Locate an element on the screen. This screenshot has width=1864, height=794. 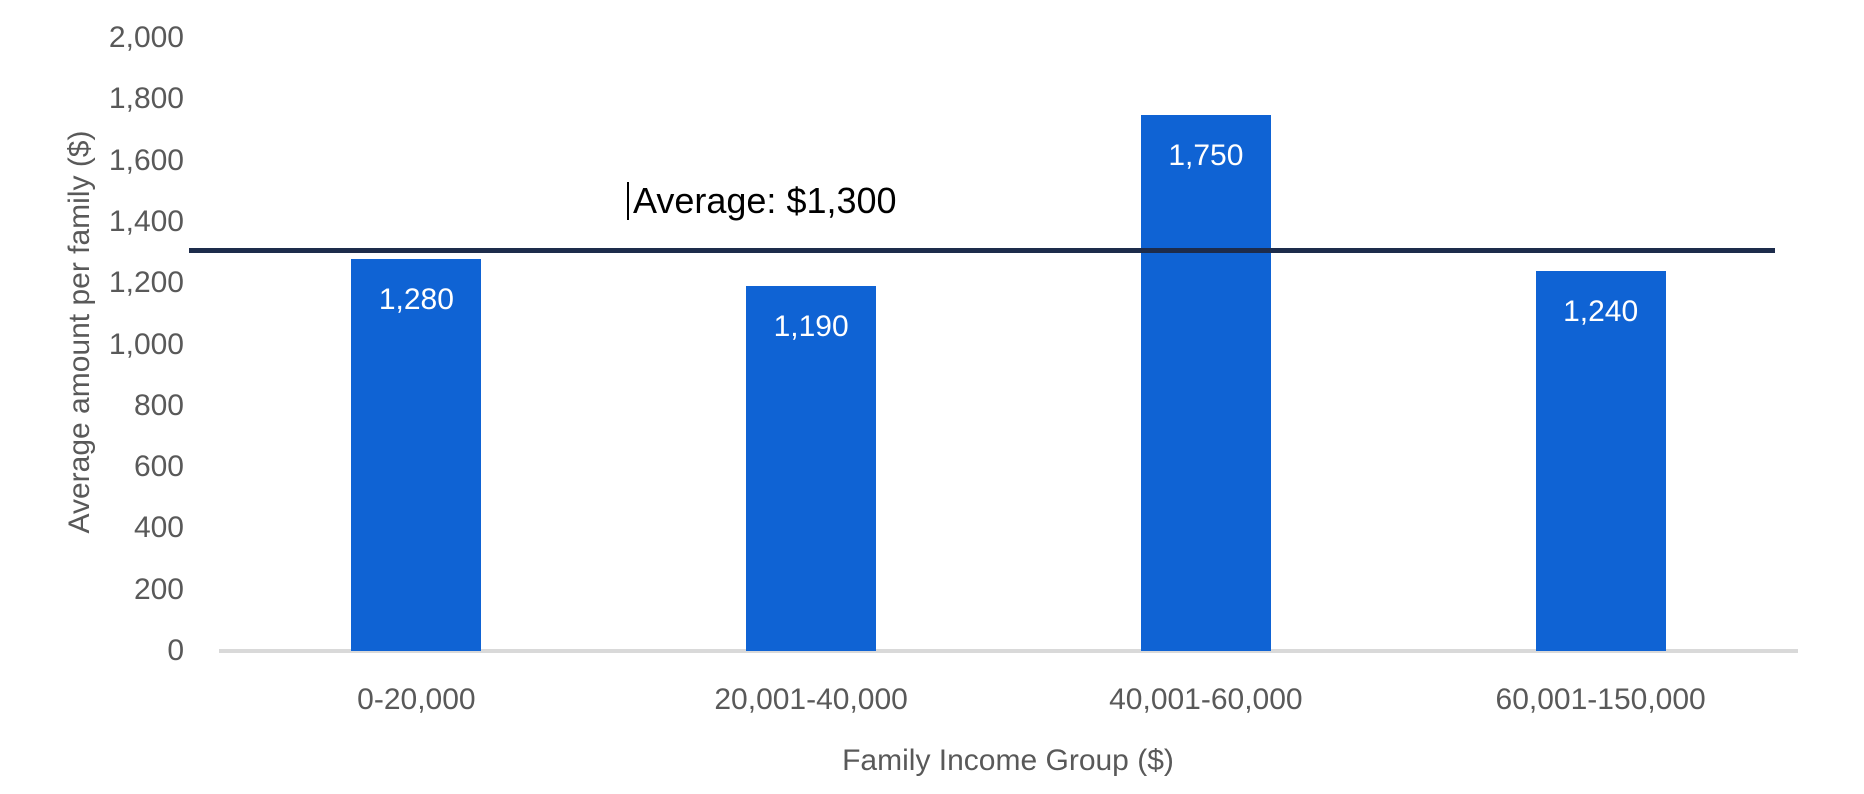
bar-data-label: 1,240 is located at coordinates (1601, 311).